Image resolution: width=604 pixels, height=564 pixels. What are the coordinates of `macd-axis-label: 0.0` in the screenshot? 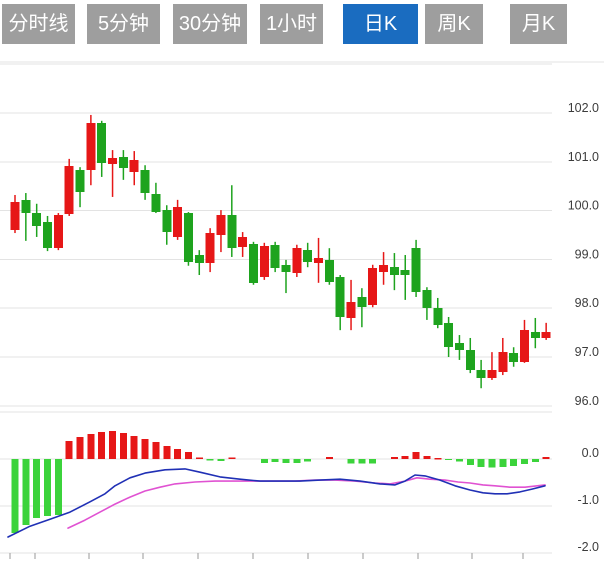 It's located at (590, 453).